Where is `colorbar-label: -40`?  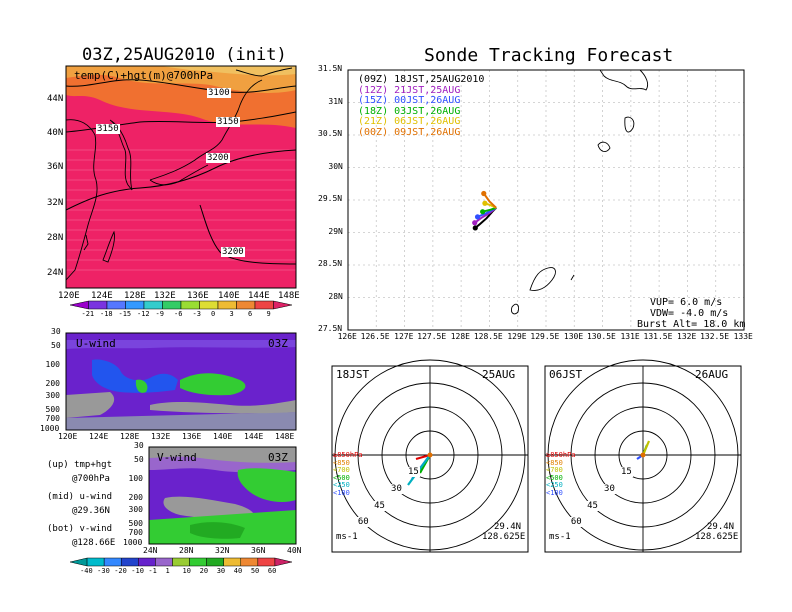 colorbar-label: -40 is located at coordinates (86, 571).